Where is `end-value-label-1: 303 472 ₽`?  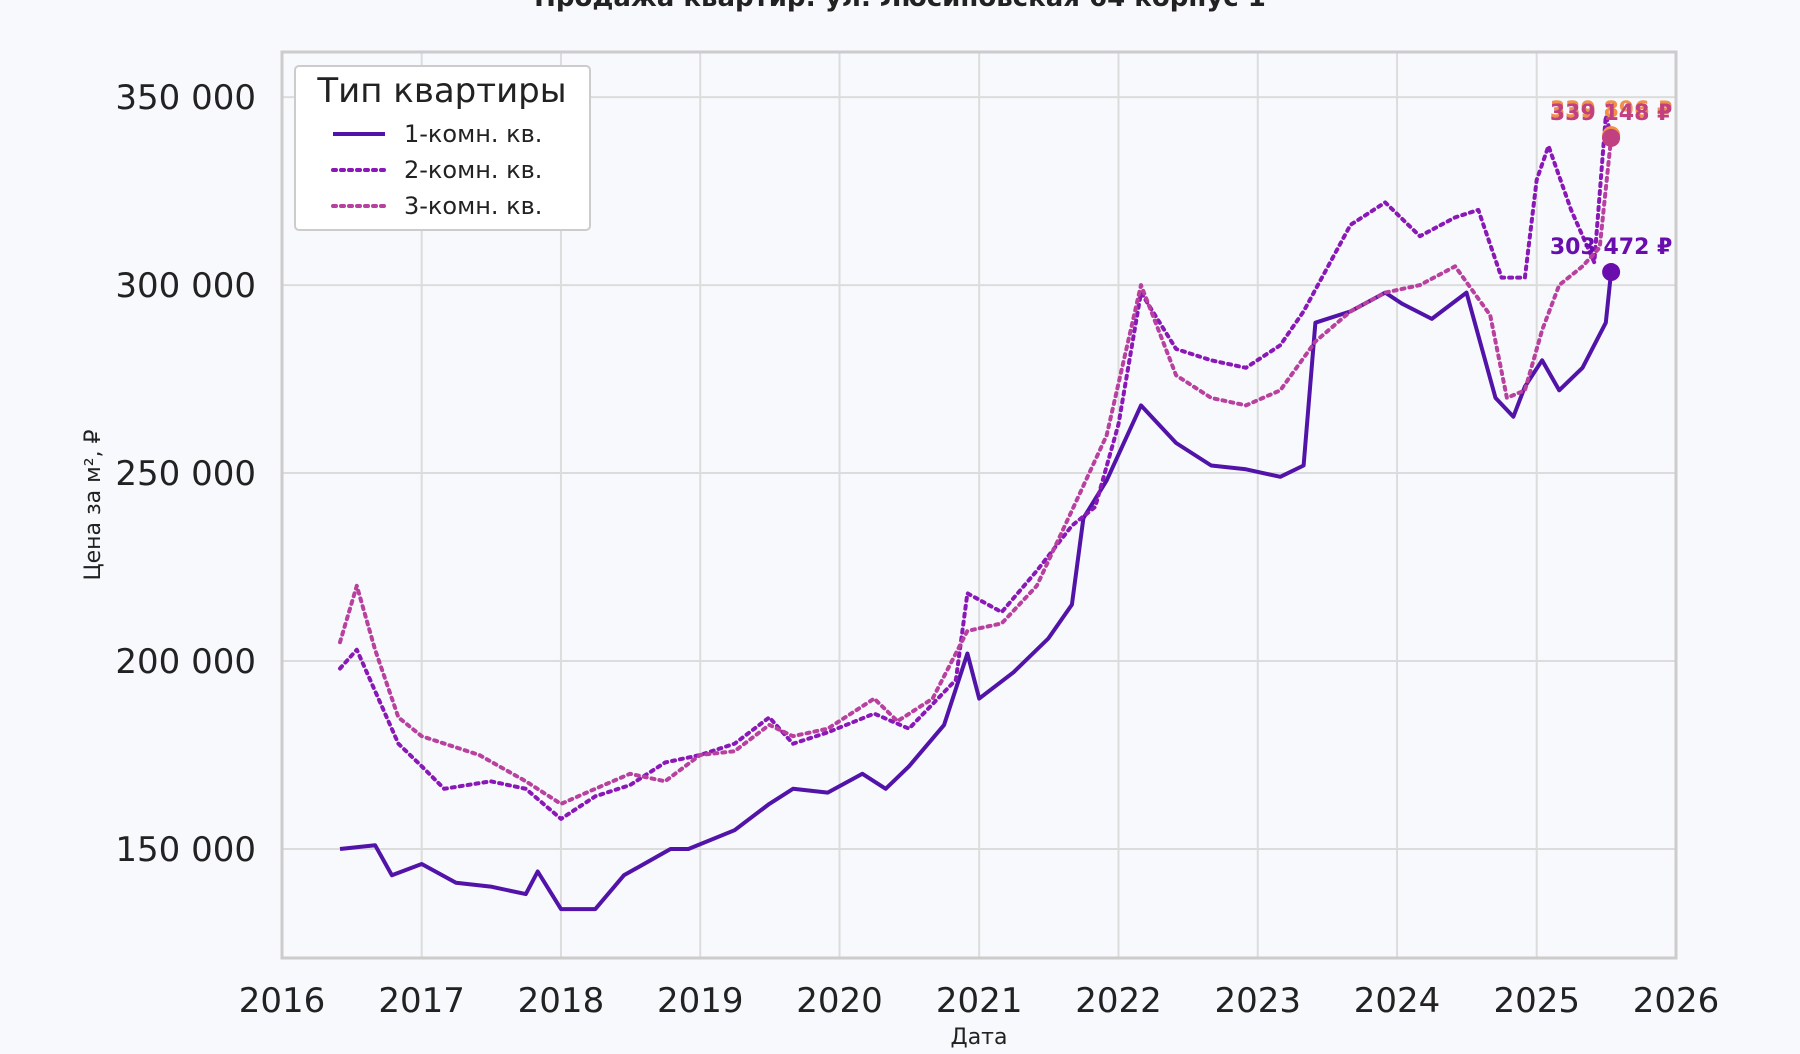
end-value-label-1: 303 472 ₽ is located at coordinates (1611, 247).